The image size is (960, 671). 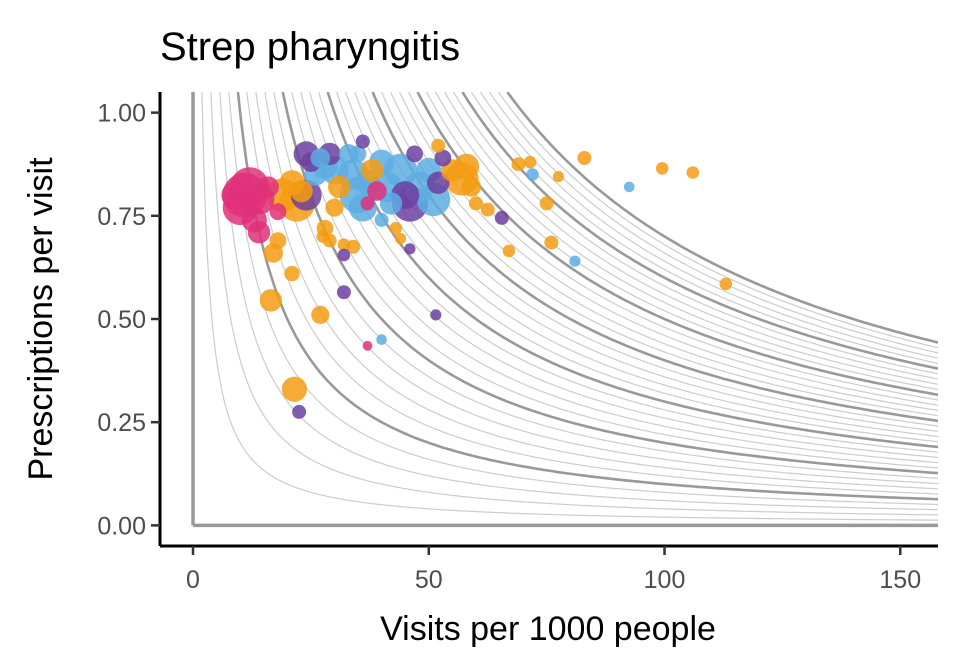 What do you see at coordinates (121, 423) in the screenshot?
I see `y-tick-label: 0.25` at bounding box center [121, 423].